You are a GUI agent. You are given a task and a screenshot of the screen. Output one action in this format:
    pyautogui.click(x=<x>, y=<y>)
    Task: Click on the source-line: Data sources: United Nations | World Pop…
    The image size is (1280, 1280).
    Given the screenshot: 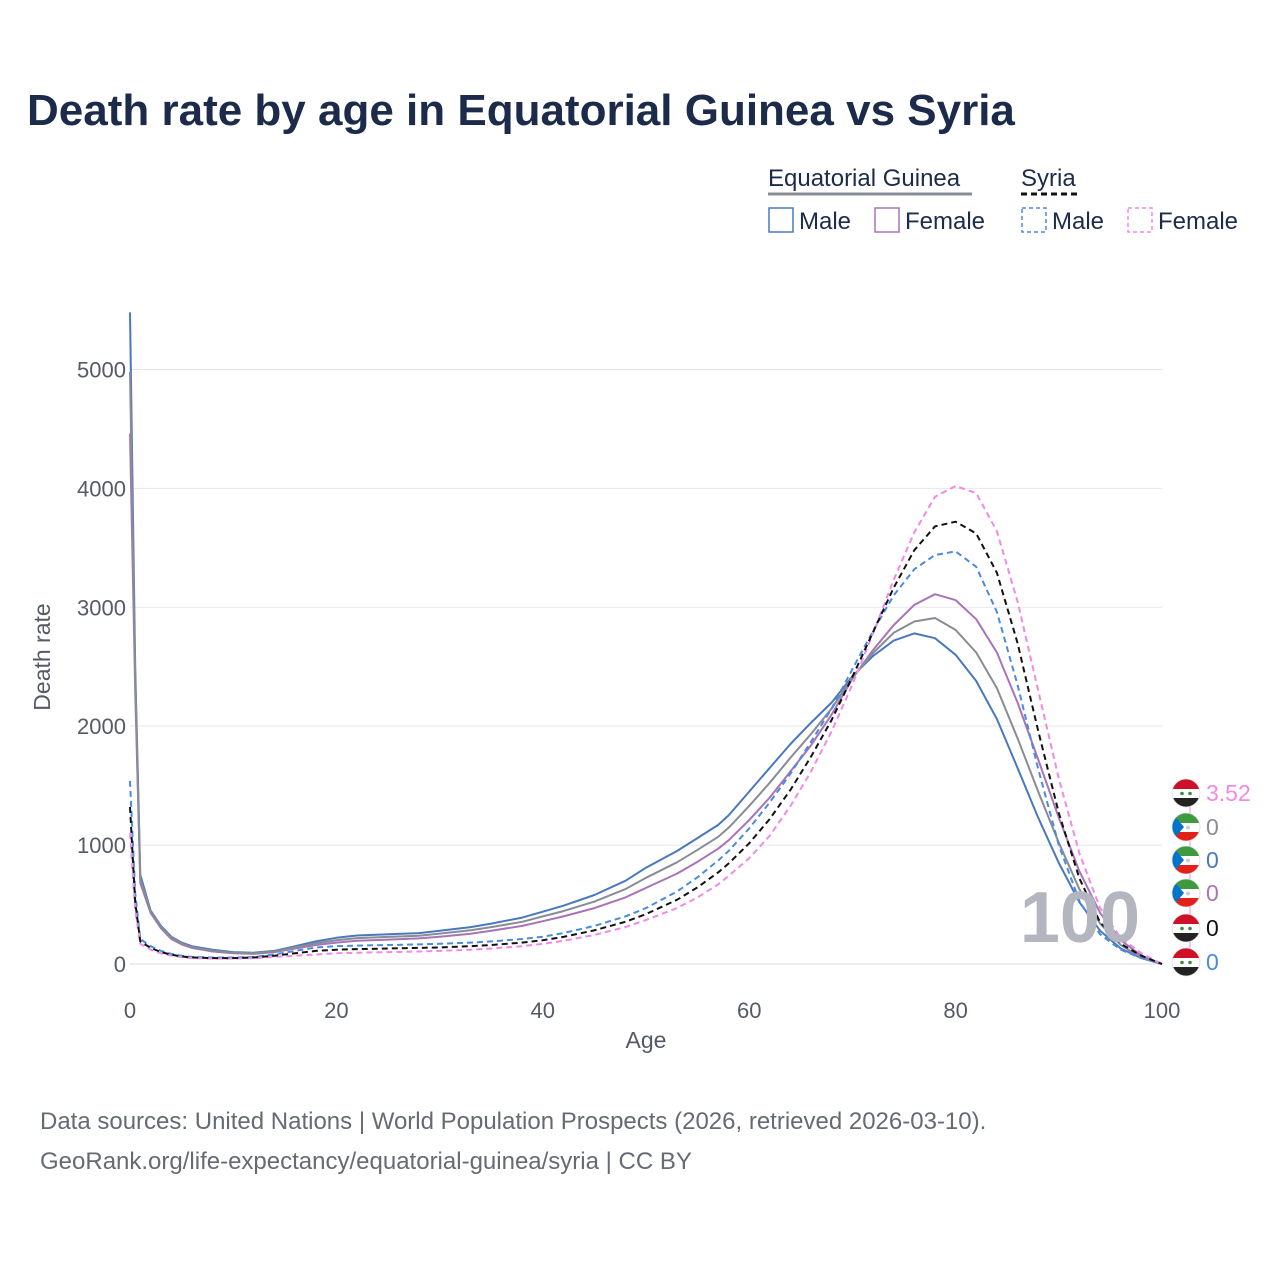 What is the action you would take?
    pyautogui.click(x=513, y=1121)
    